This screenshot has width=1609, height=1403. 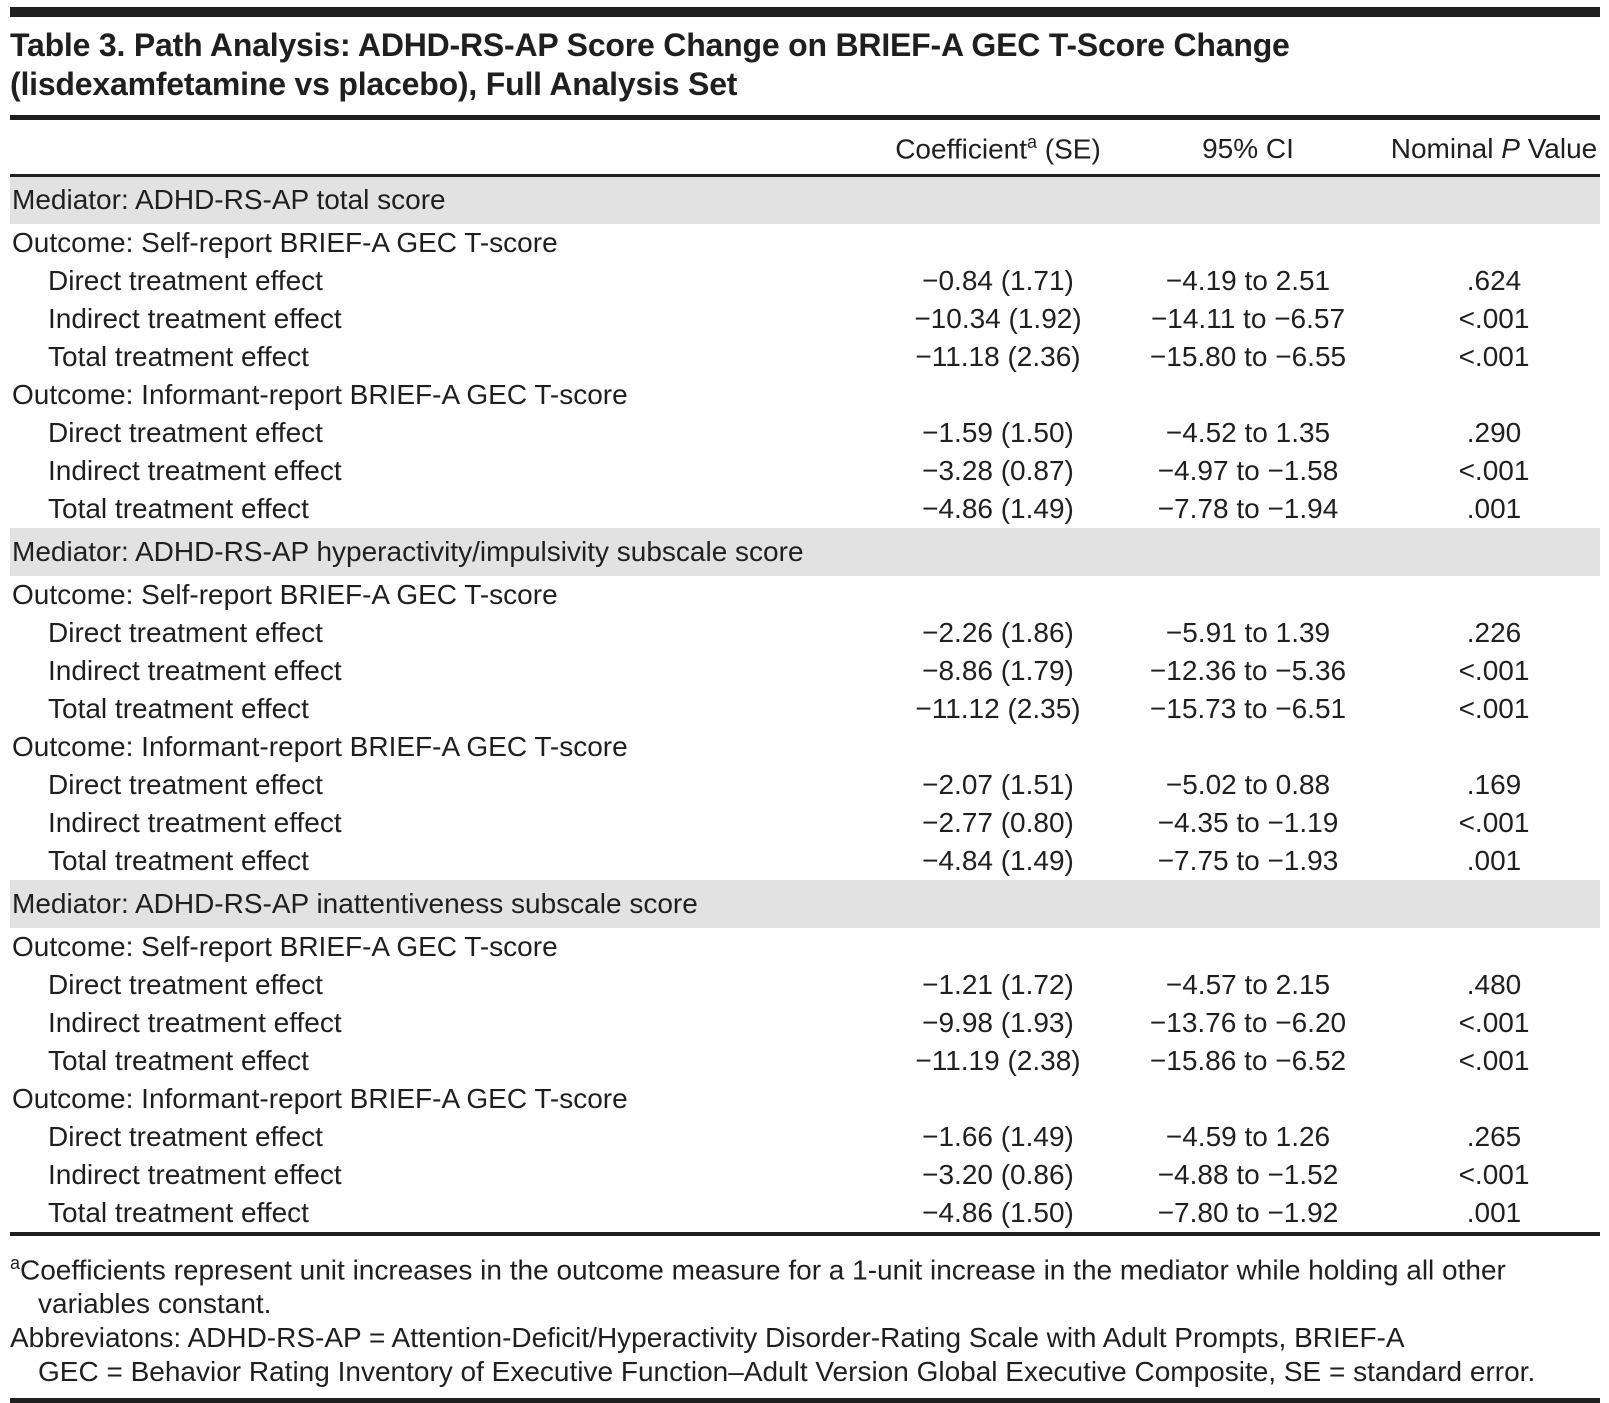 I want to click on header-row: Coefficienta (SE) 95% CI Nominal P Value, so click(x=805, y=148).